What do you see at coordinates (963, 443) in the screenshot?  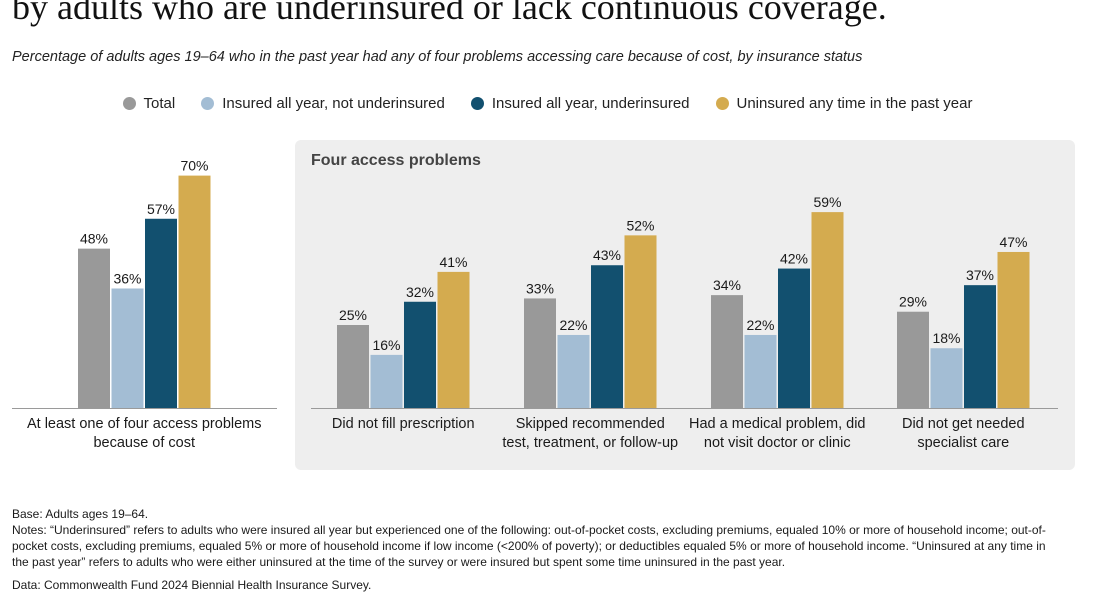 I see `category-label-5-line-2: specialist care` at bounding box center [963, 443].